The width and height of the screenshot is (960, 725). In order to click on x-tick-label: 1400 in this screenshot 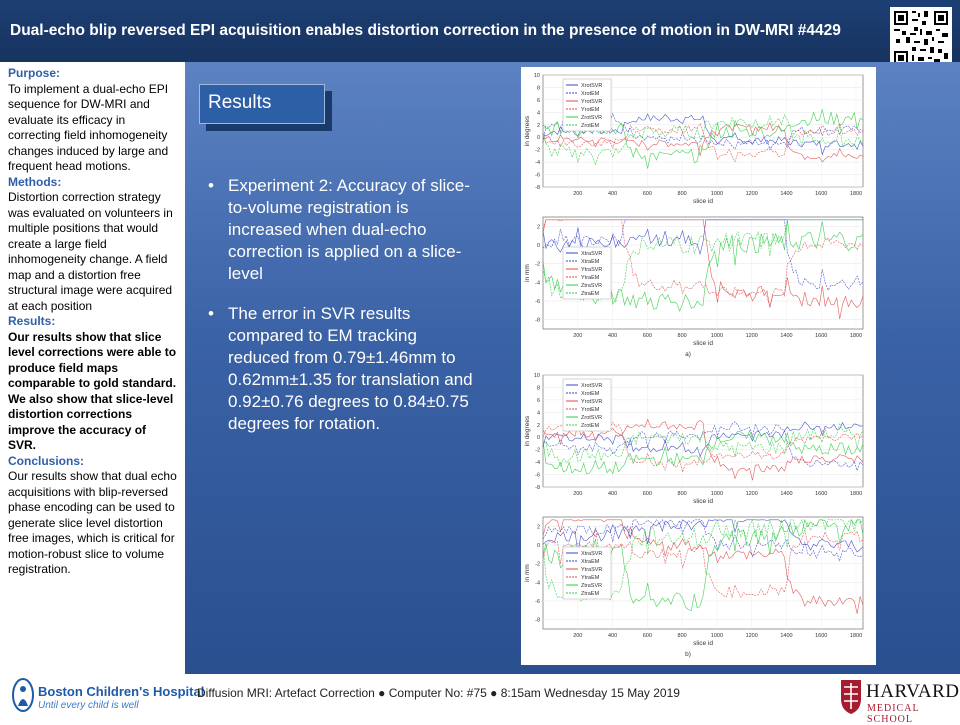, I will do `click(786, 336)`.